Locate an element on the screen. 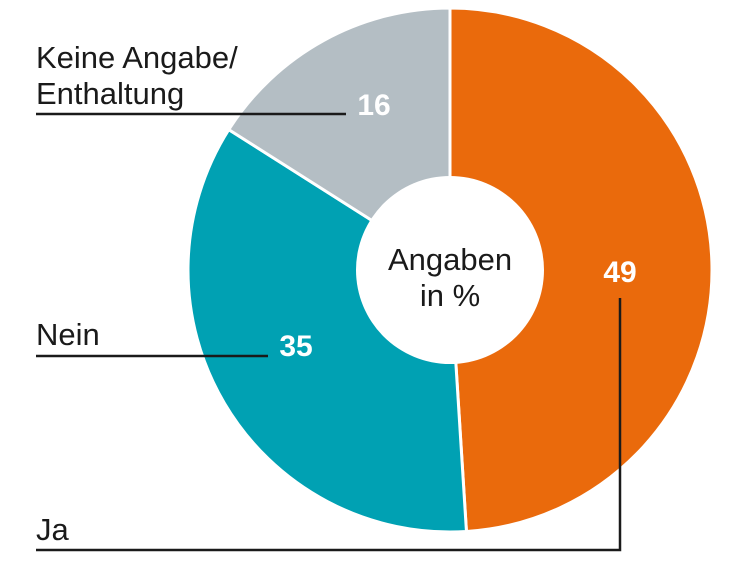  legend-label-keine-angabe-line-2: Enthaltung is located at coordinates (110, 93).